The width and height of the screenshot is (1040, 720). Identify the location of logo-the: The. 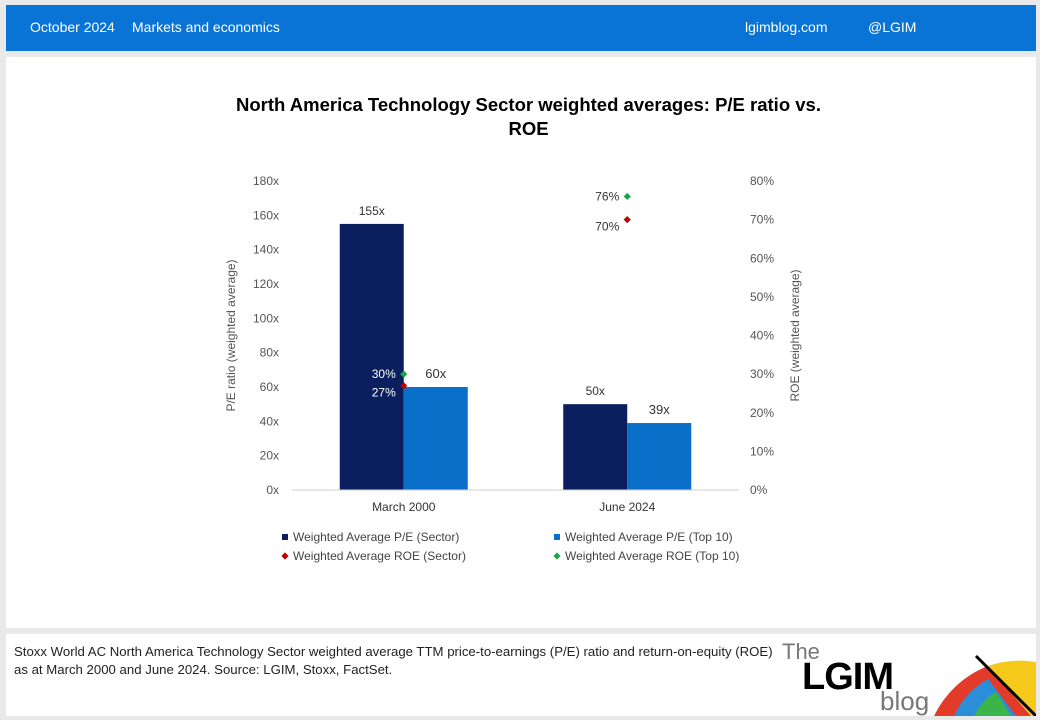
(801, 651).